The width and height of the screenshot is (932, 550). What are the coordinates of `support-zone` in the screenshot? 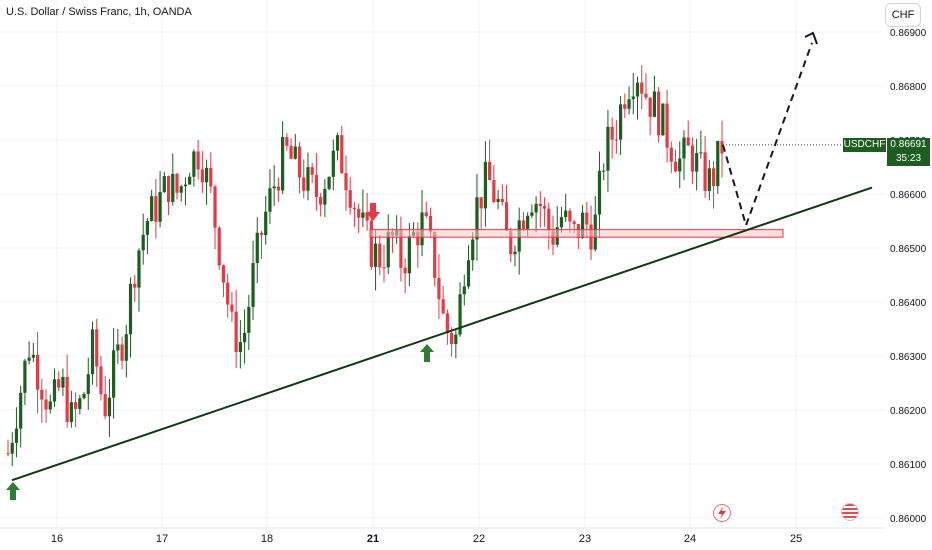 It's located at (576, 233).